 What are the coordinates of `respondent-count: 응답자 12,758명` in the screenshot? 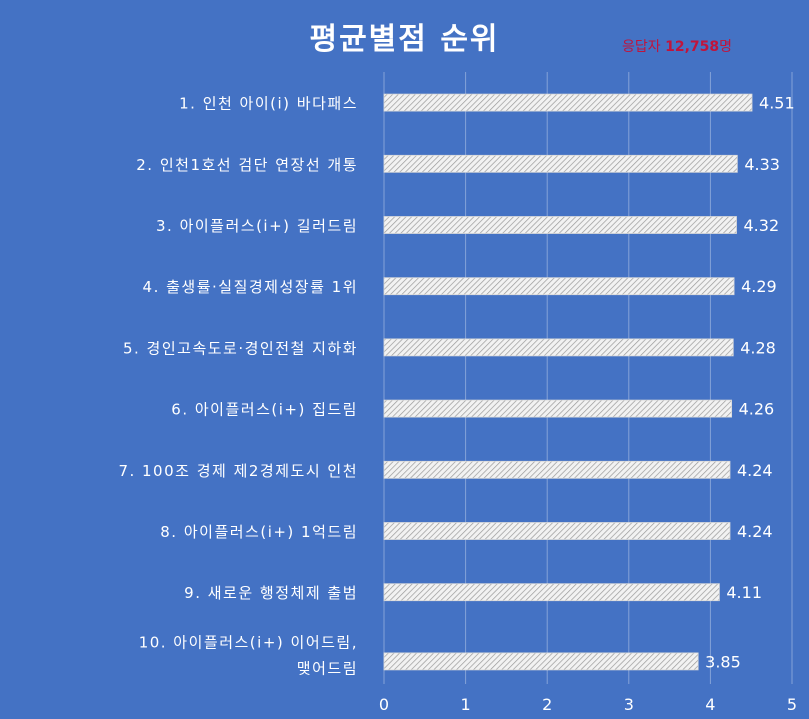 It's located at (677, 46).